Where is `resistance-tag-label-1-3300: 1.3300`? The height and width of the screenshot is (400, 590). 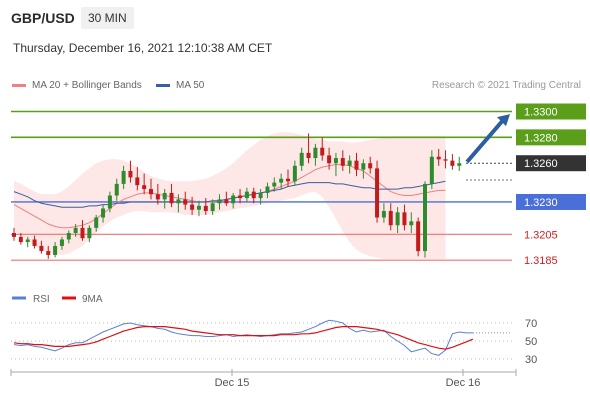
resistance-tag-label-1-3300: 1.3300 is located at coordinates (541, 113).